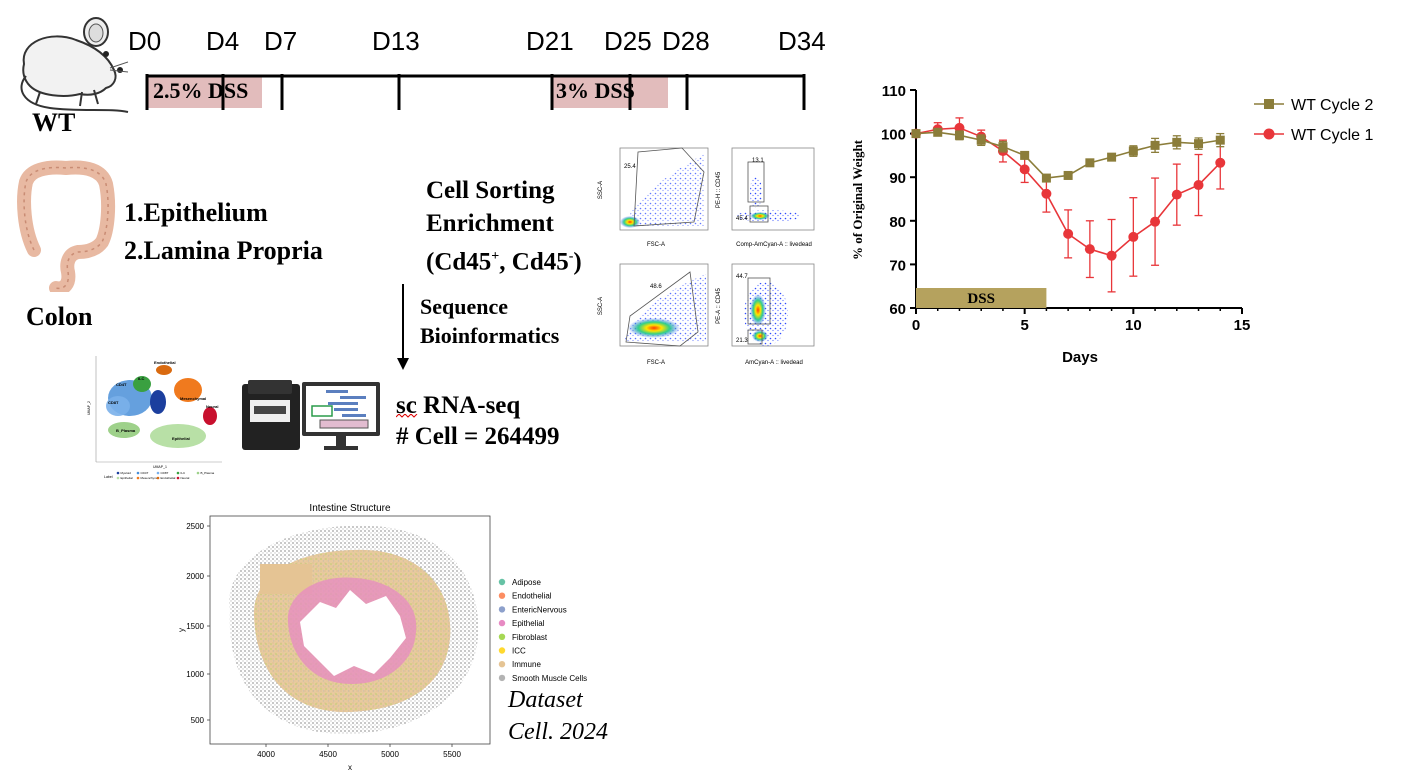 The image size is (1412, 780). What do you see at coordinates (165, 473) in the screenshot?
I see `umap-legend-label: CD8T` at bounding box center [165, 473].